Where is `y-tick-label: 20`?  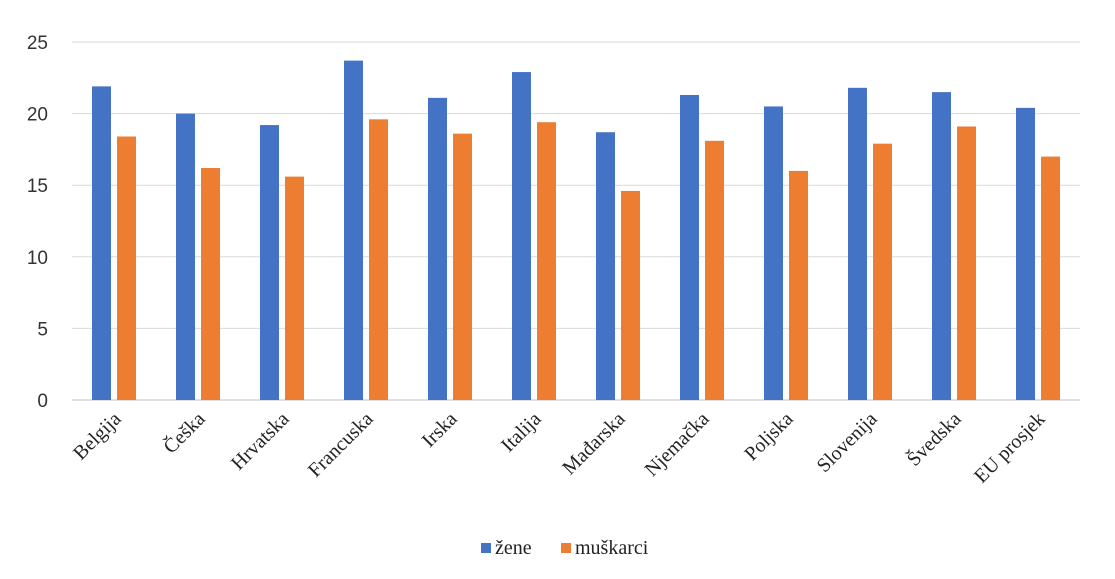
y-tick-label: 20 is located at coordinates (37, 115).